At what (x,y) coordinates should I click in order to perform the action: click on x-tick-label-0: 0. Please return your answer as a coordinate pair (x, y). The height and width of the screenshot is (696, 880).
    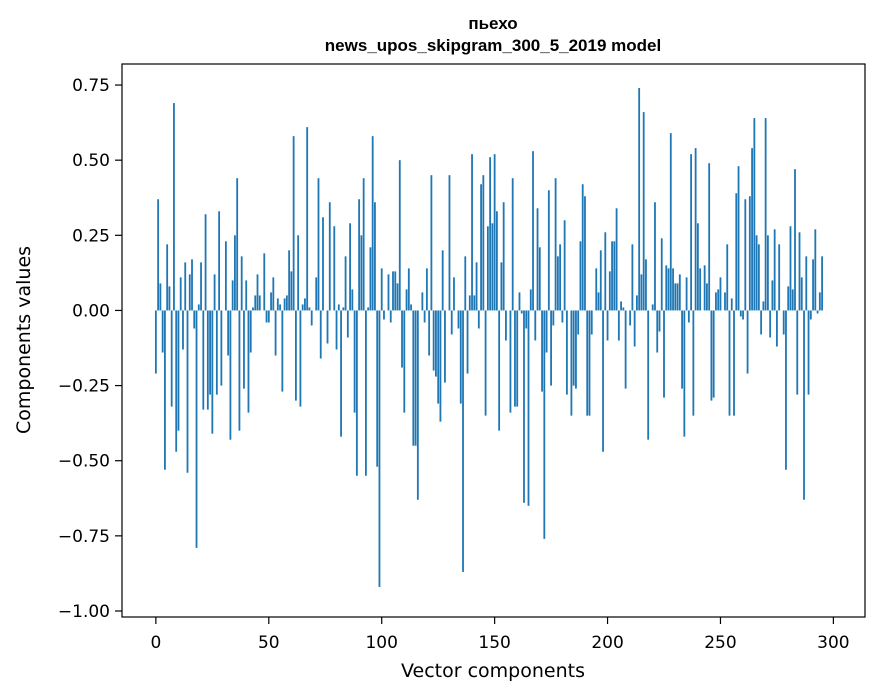
    Looking at the image, I should click on (155, 643).